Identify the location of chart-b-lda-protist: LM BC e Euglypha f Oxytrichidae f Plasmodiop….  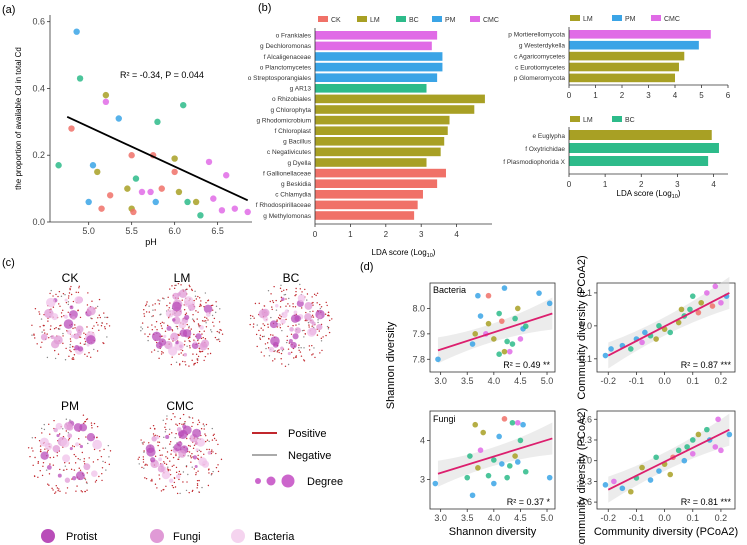
(615, 158).